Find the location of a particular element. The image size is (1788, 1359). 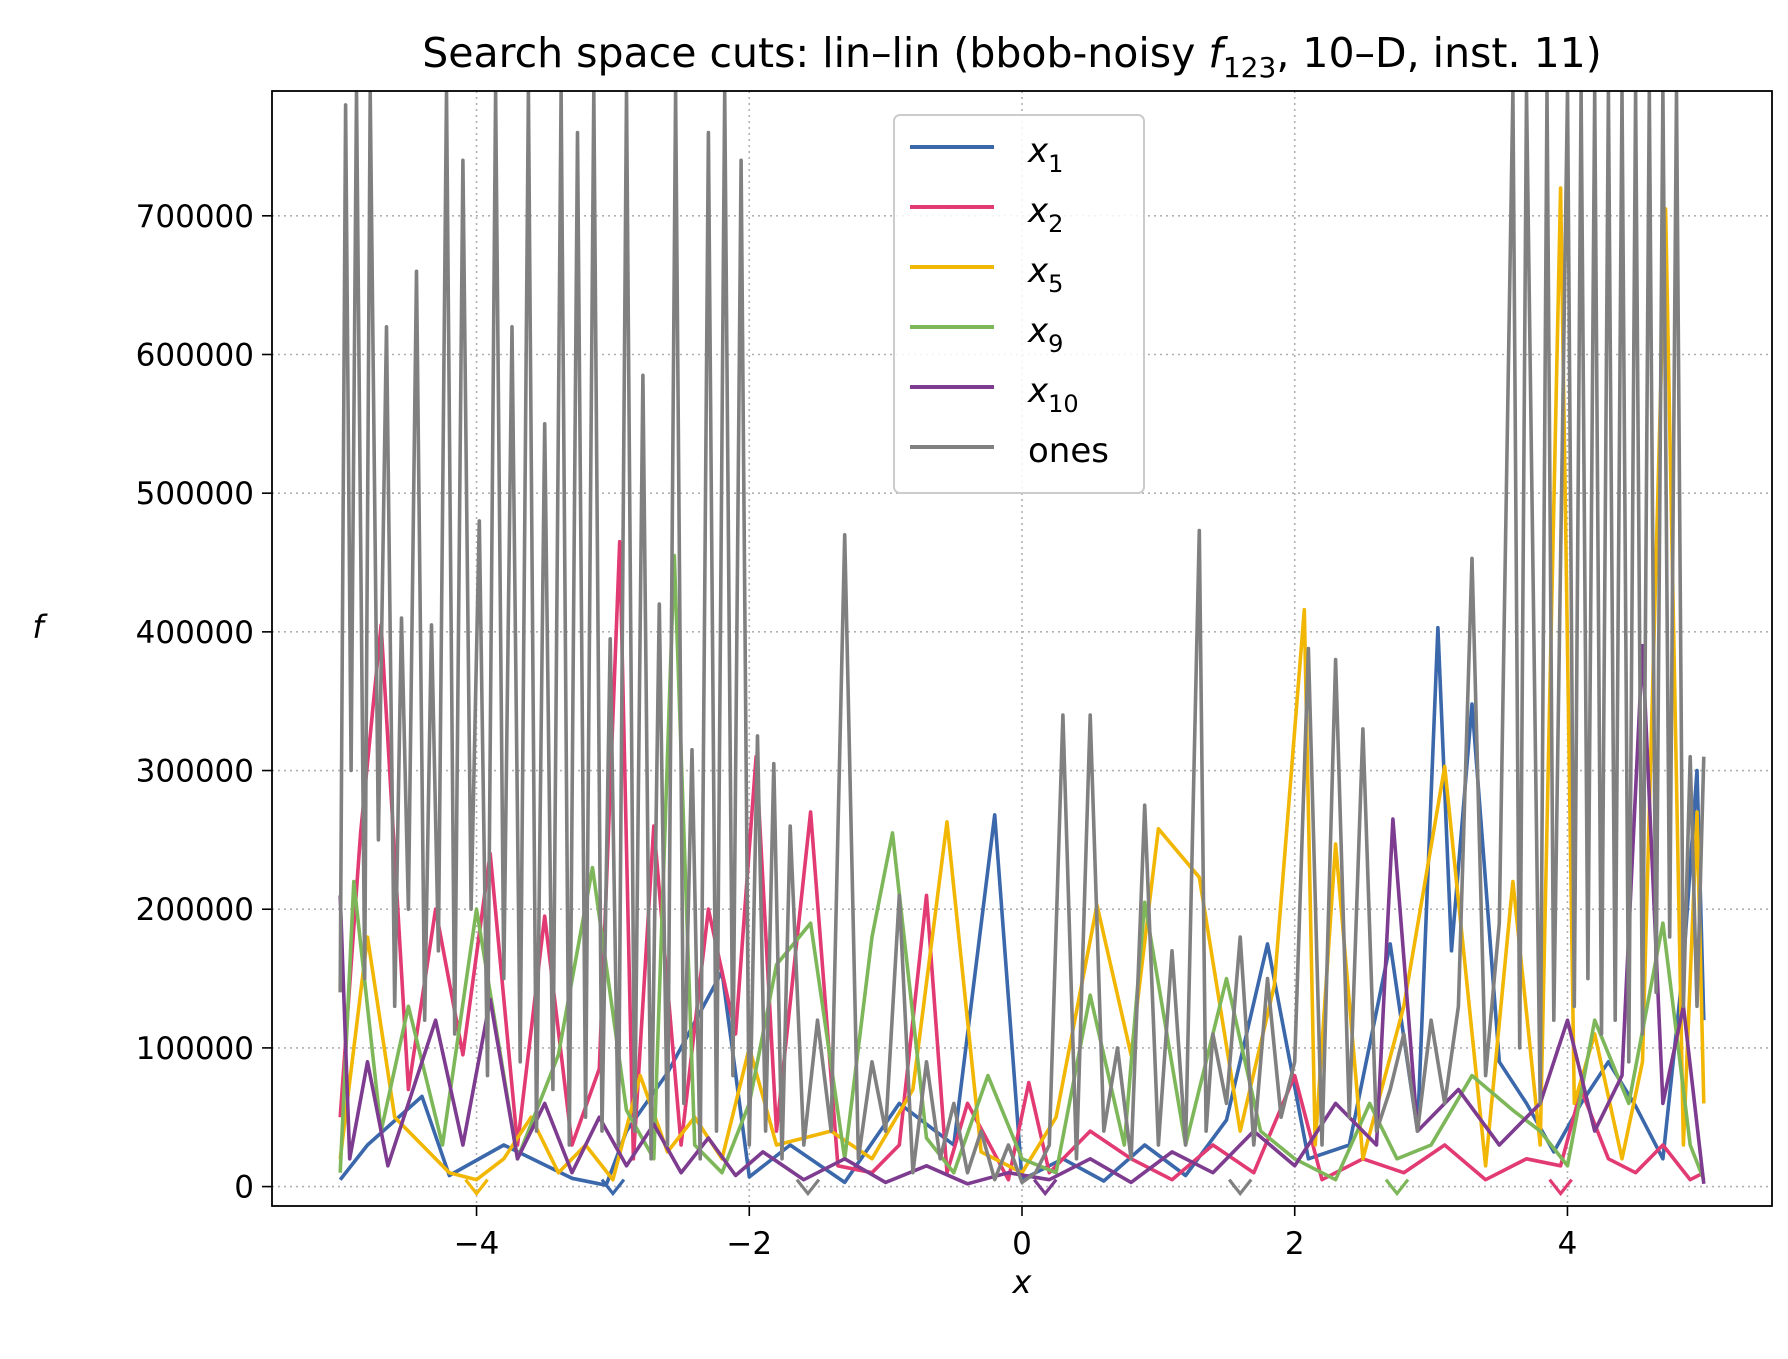

y-tick-label: 700000 is located at coordinates (195, 217).